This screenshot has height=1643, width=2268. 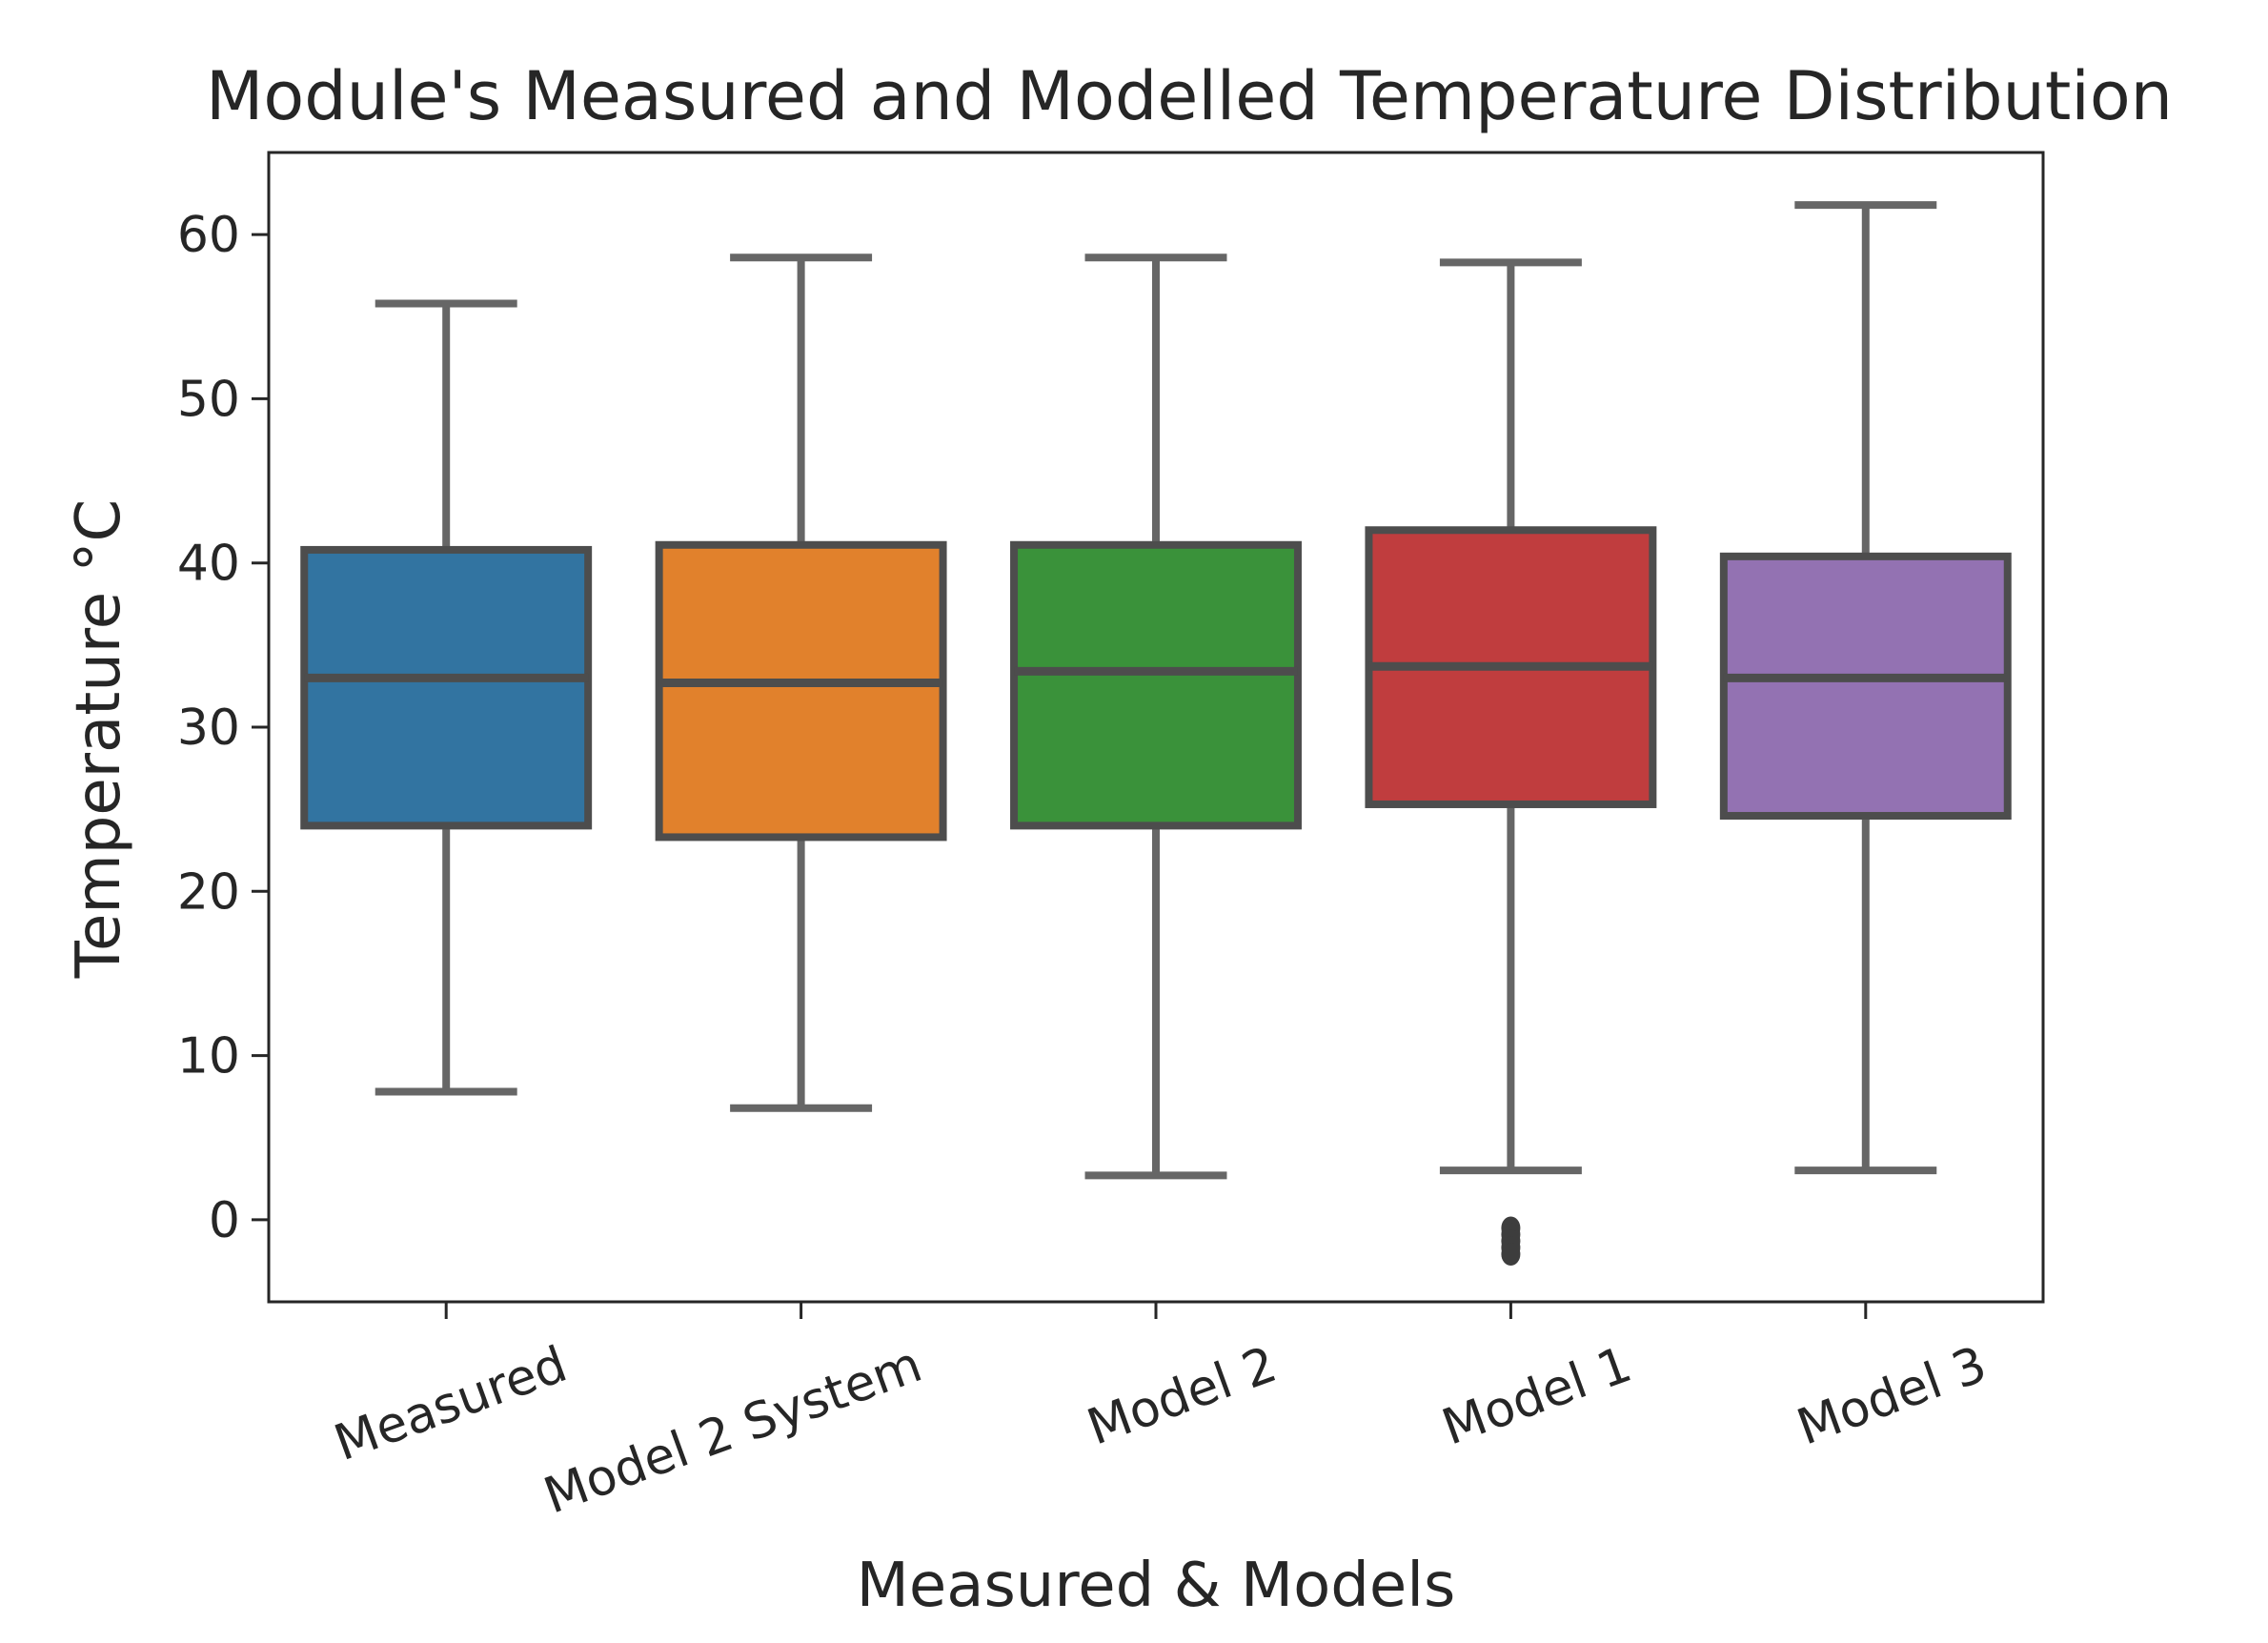 I want to click on y-tick-label: 20, so click(x=208, y=892).